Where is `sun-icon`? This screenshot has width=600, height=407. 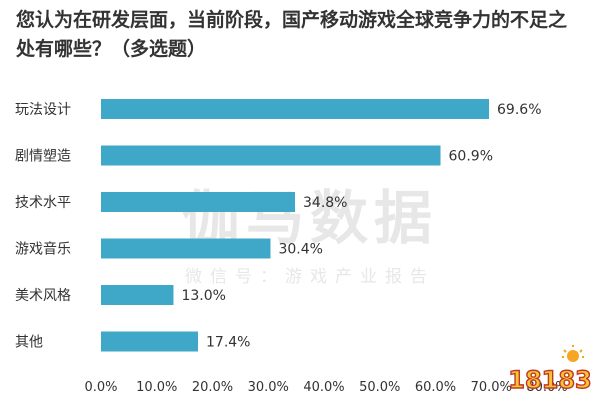 sun-icon is located at coordinates (573, 353).